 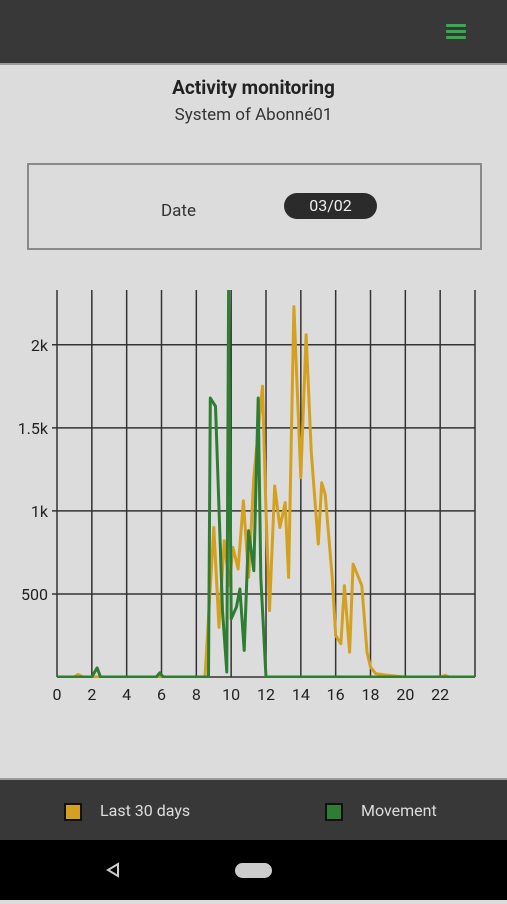 What do you see at coordinates (371, 694) in the screenshot?
I see `x-tick-label: 18` at bounding box center [371, 694].